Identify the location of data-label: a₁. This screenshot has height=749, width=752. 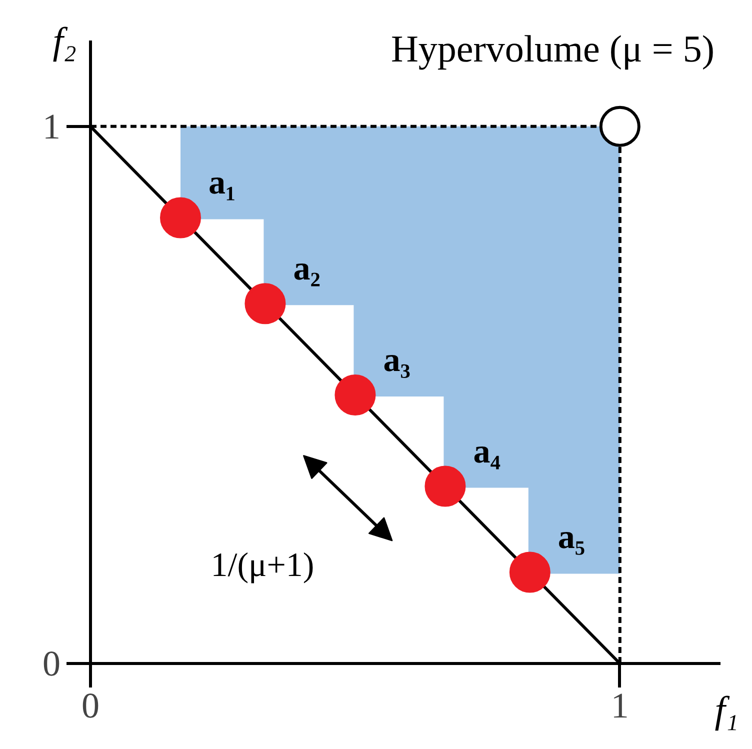
(222, 183).